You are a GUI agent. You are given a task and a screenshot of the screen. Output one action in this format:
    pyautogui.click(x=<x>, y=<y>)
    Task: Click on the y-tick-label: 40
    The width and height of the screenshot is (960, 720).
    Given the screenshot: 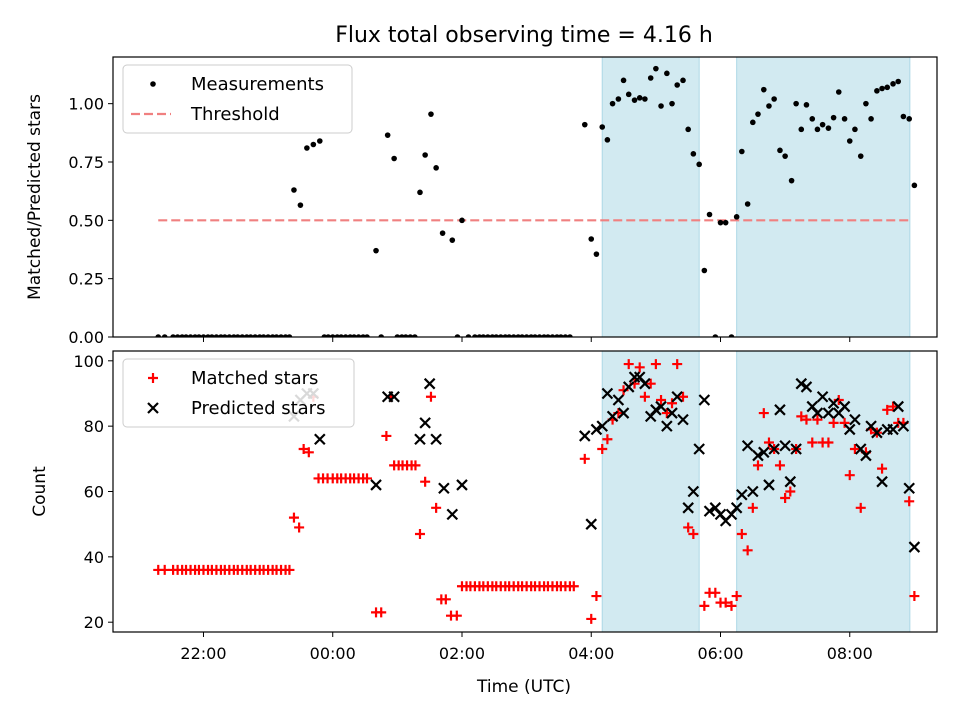 What is the action you would take?
    pyautogui.click(x=94, y=557)
    